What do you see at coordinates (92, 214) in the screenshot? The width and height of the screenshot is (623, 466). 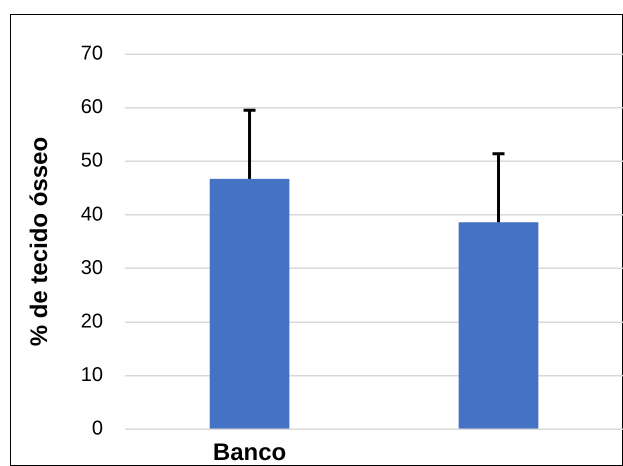 I see `y-tick-label: 40` at bounding box center [92, 214].